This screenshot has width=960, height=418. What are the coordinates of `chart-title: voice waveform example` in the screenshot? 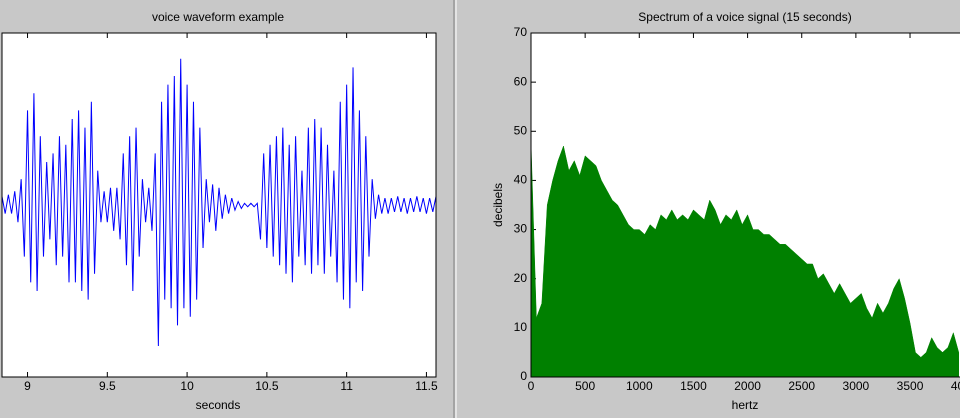 It's located at (218, 17).